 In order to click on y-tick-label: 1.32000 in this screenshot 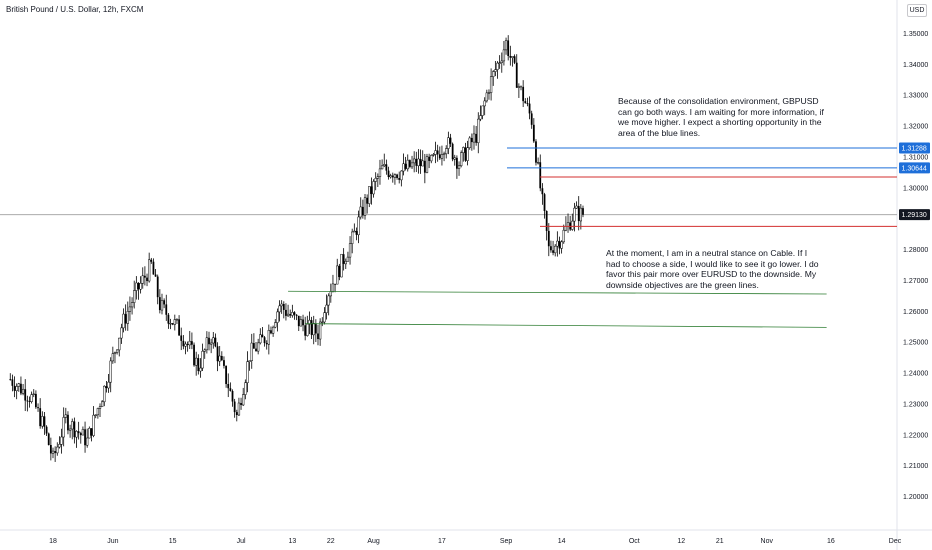, I will do `click(915, 127)`.